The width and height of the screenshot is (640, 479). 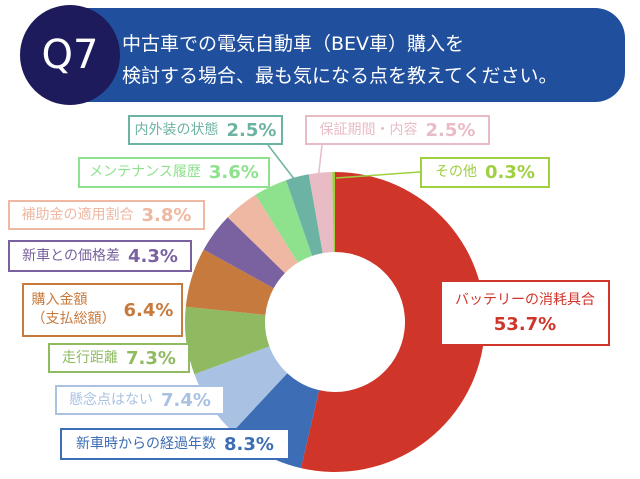 What do you see at coordinates (145, 172) in the screenshot?
I see `category-label: メンテナンス履歴` at bounding box center [145, 172].